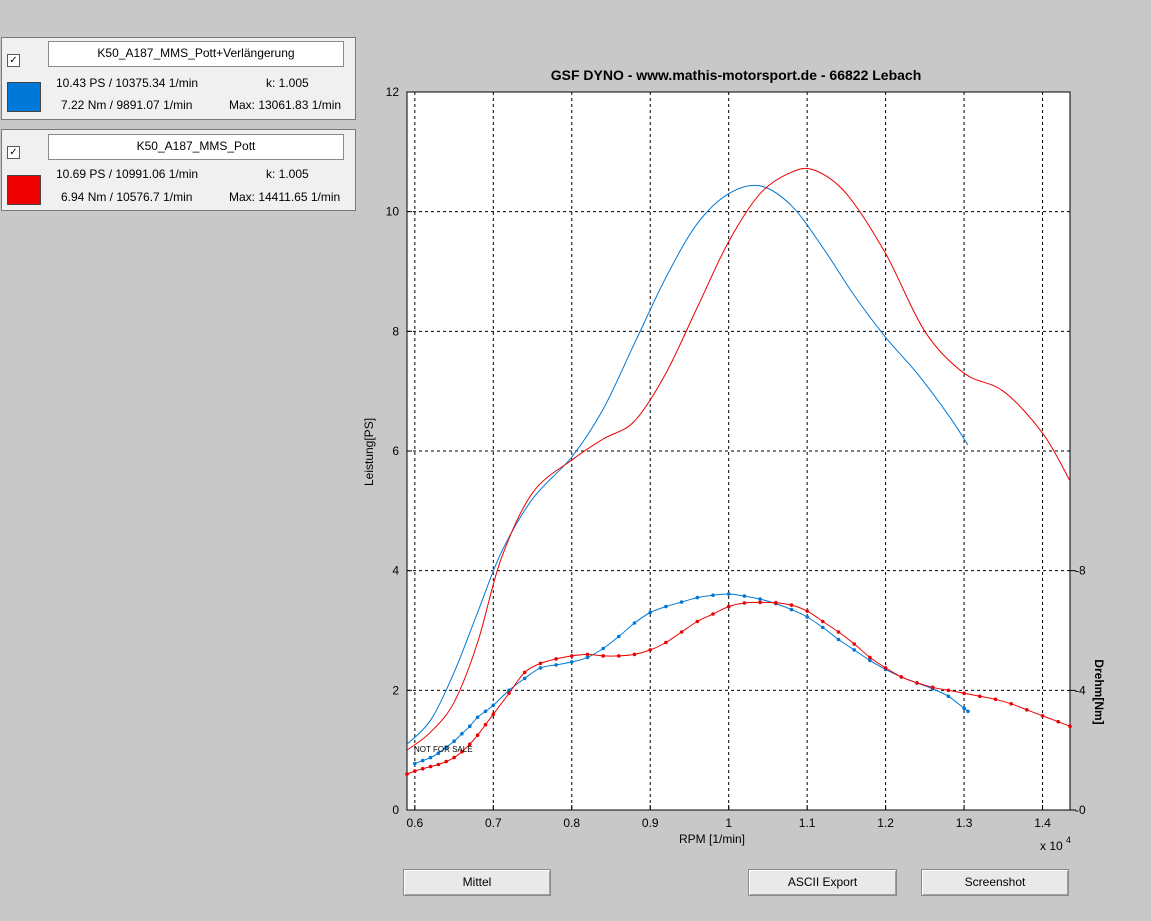  Describe the element at coordinates (24, 97) in the screenshot. I see `run-1-color-swatch` at that location.